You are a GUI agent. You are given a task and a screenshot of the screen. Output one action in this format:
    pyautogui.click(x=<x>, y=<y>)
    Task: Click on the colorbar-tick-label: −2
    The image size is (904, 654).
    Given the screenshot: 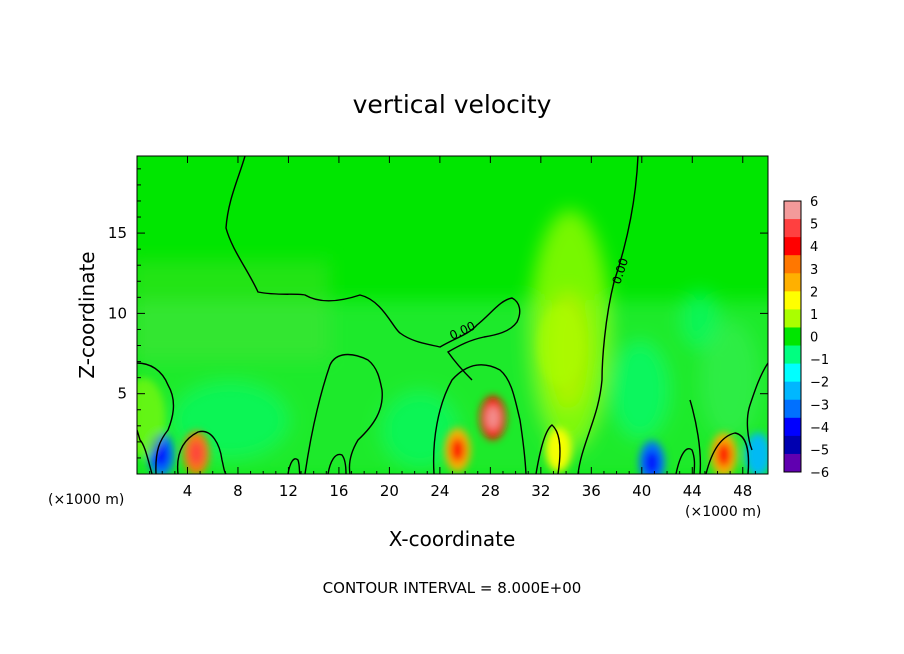 What is the action you would take?
    pyautogui.click(x=819, y=383)
    